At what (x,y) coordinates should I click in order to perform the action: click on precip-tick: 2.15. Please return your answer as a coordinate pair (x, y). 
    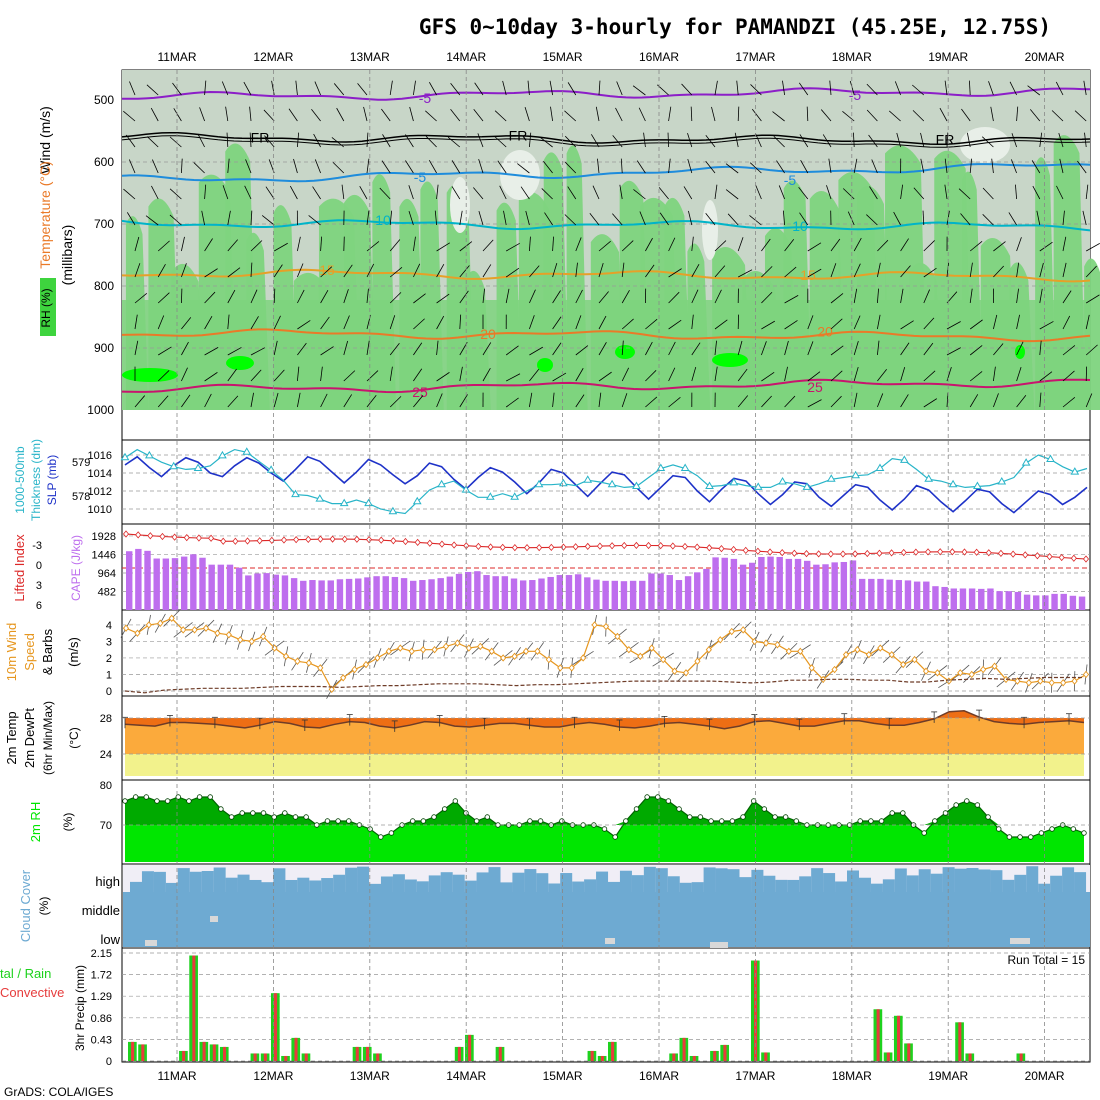
    Looking at the image, I should click on (101, 954).